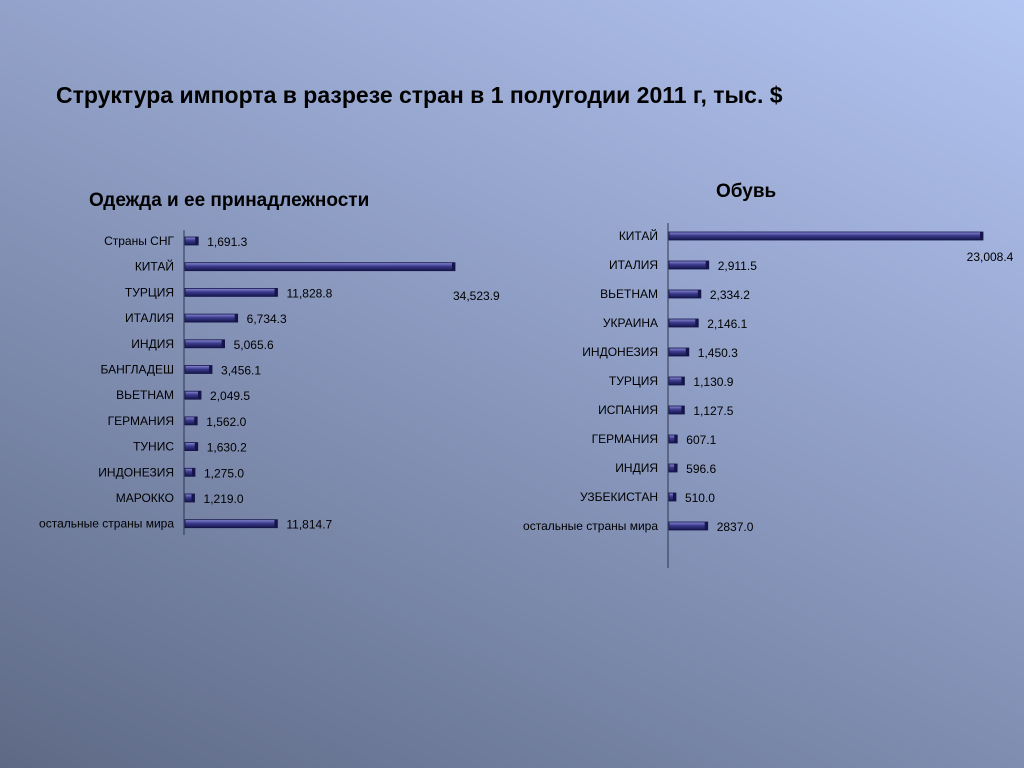  Describe the element at coordinates (730, 295) in the screenshot. I see `value-label: 2,334.2` at that location.